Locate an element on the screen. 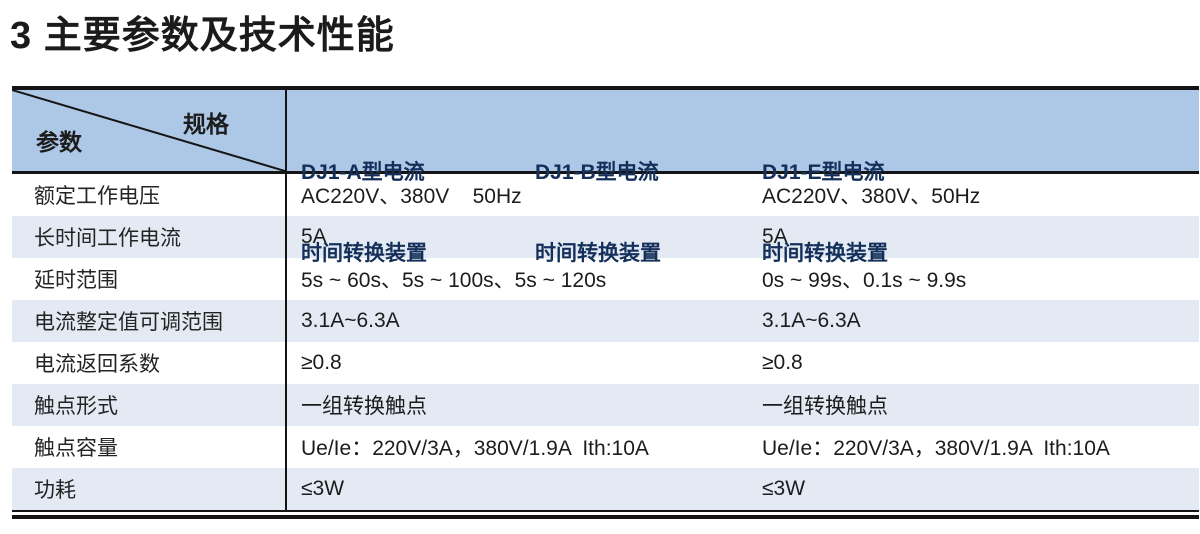 The width and height of the screenshot is (1200, 534). row-value-ab: 5A is located at coordinates (314, 236).